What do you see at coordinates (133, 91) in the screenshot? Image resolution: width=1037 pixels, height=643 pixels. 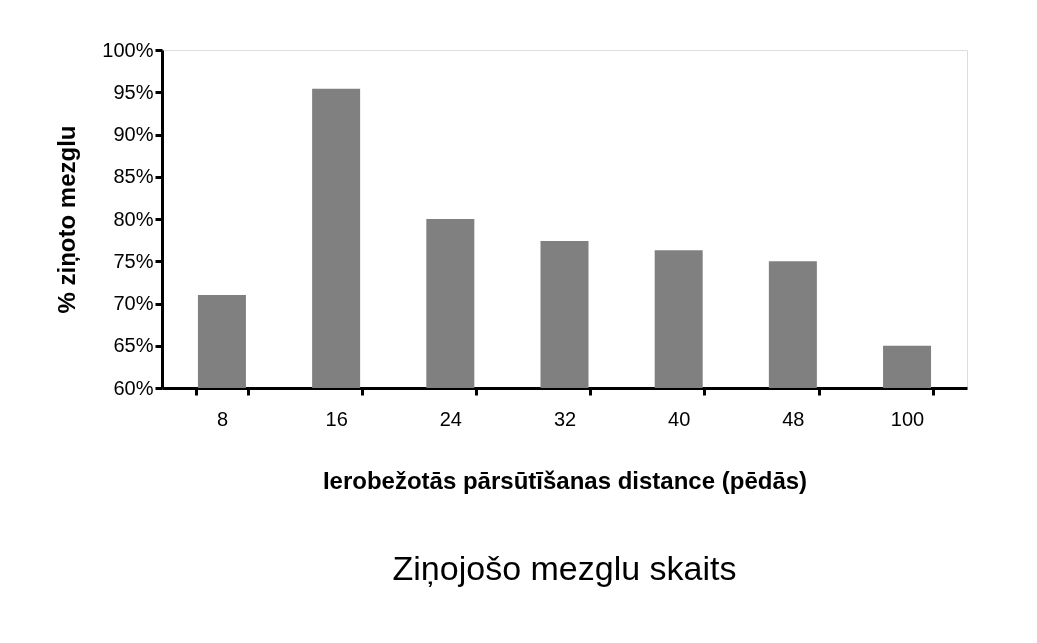 I see `y-tick-label: 95%` at bounding box center [133, 91].